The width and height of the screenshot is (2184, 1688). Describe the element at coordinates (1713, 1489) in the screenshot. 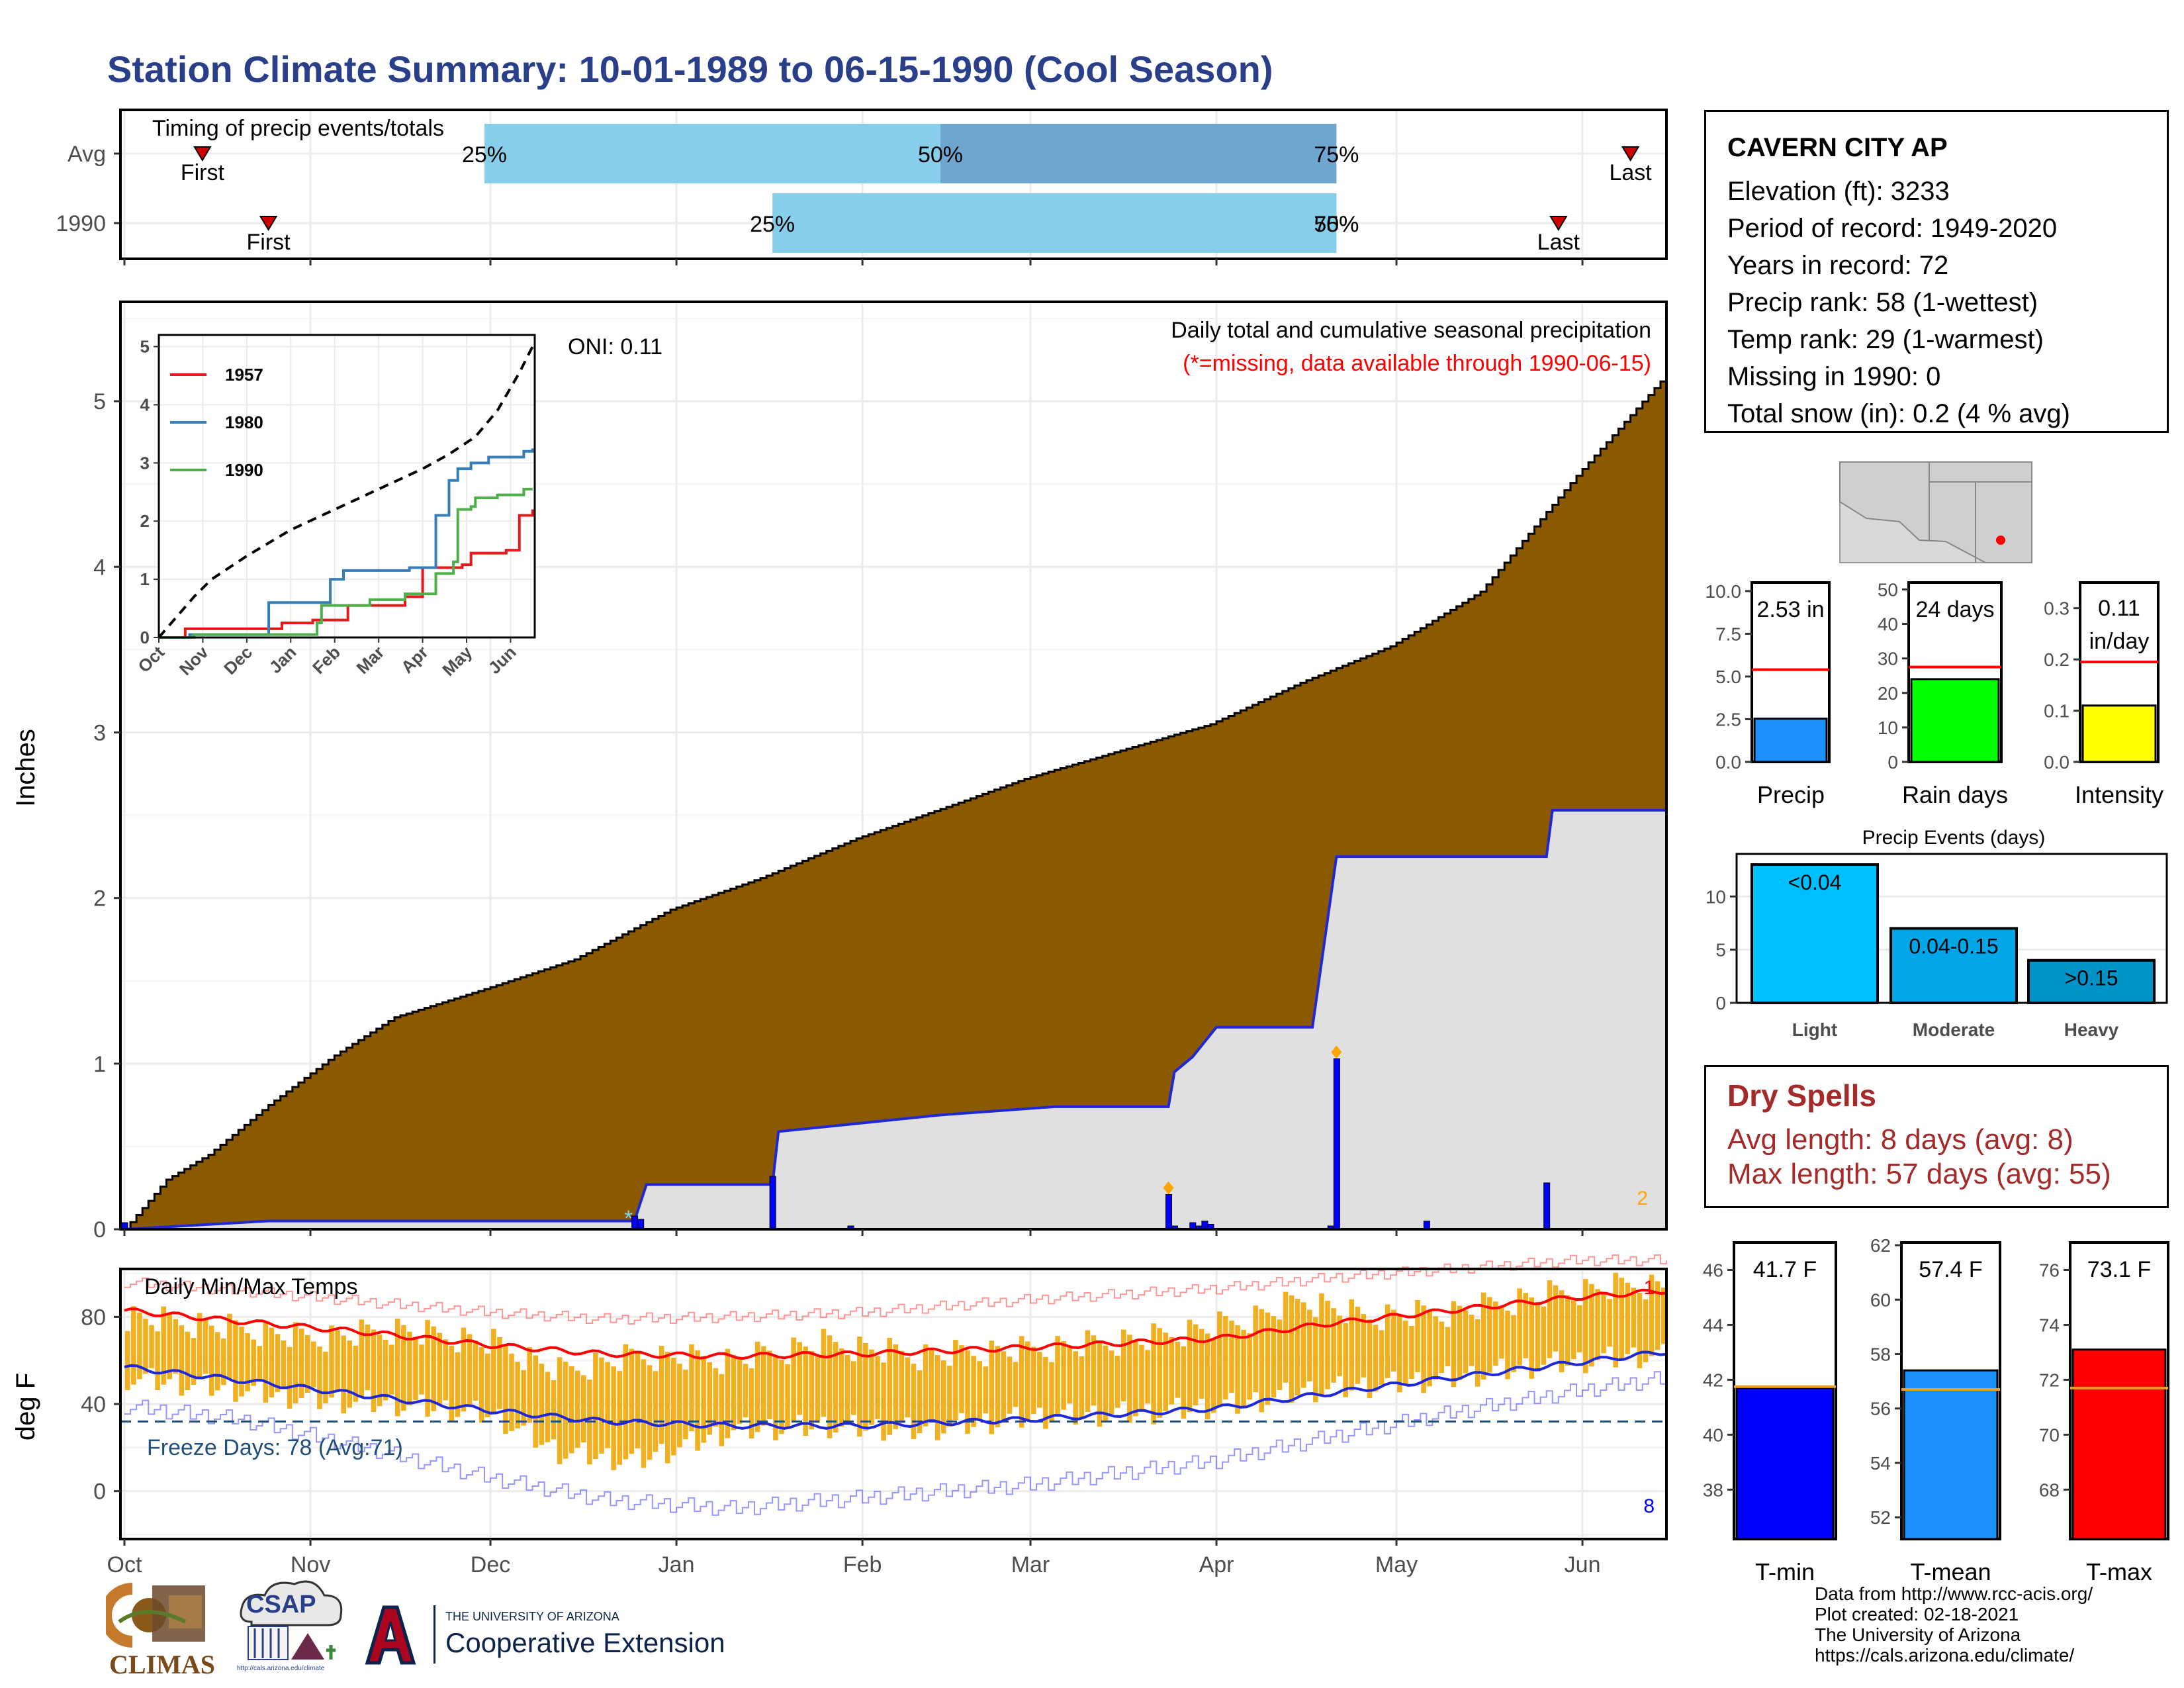

I see `temp-summary-tmin-ytick-label: 38` at that location.